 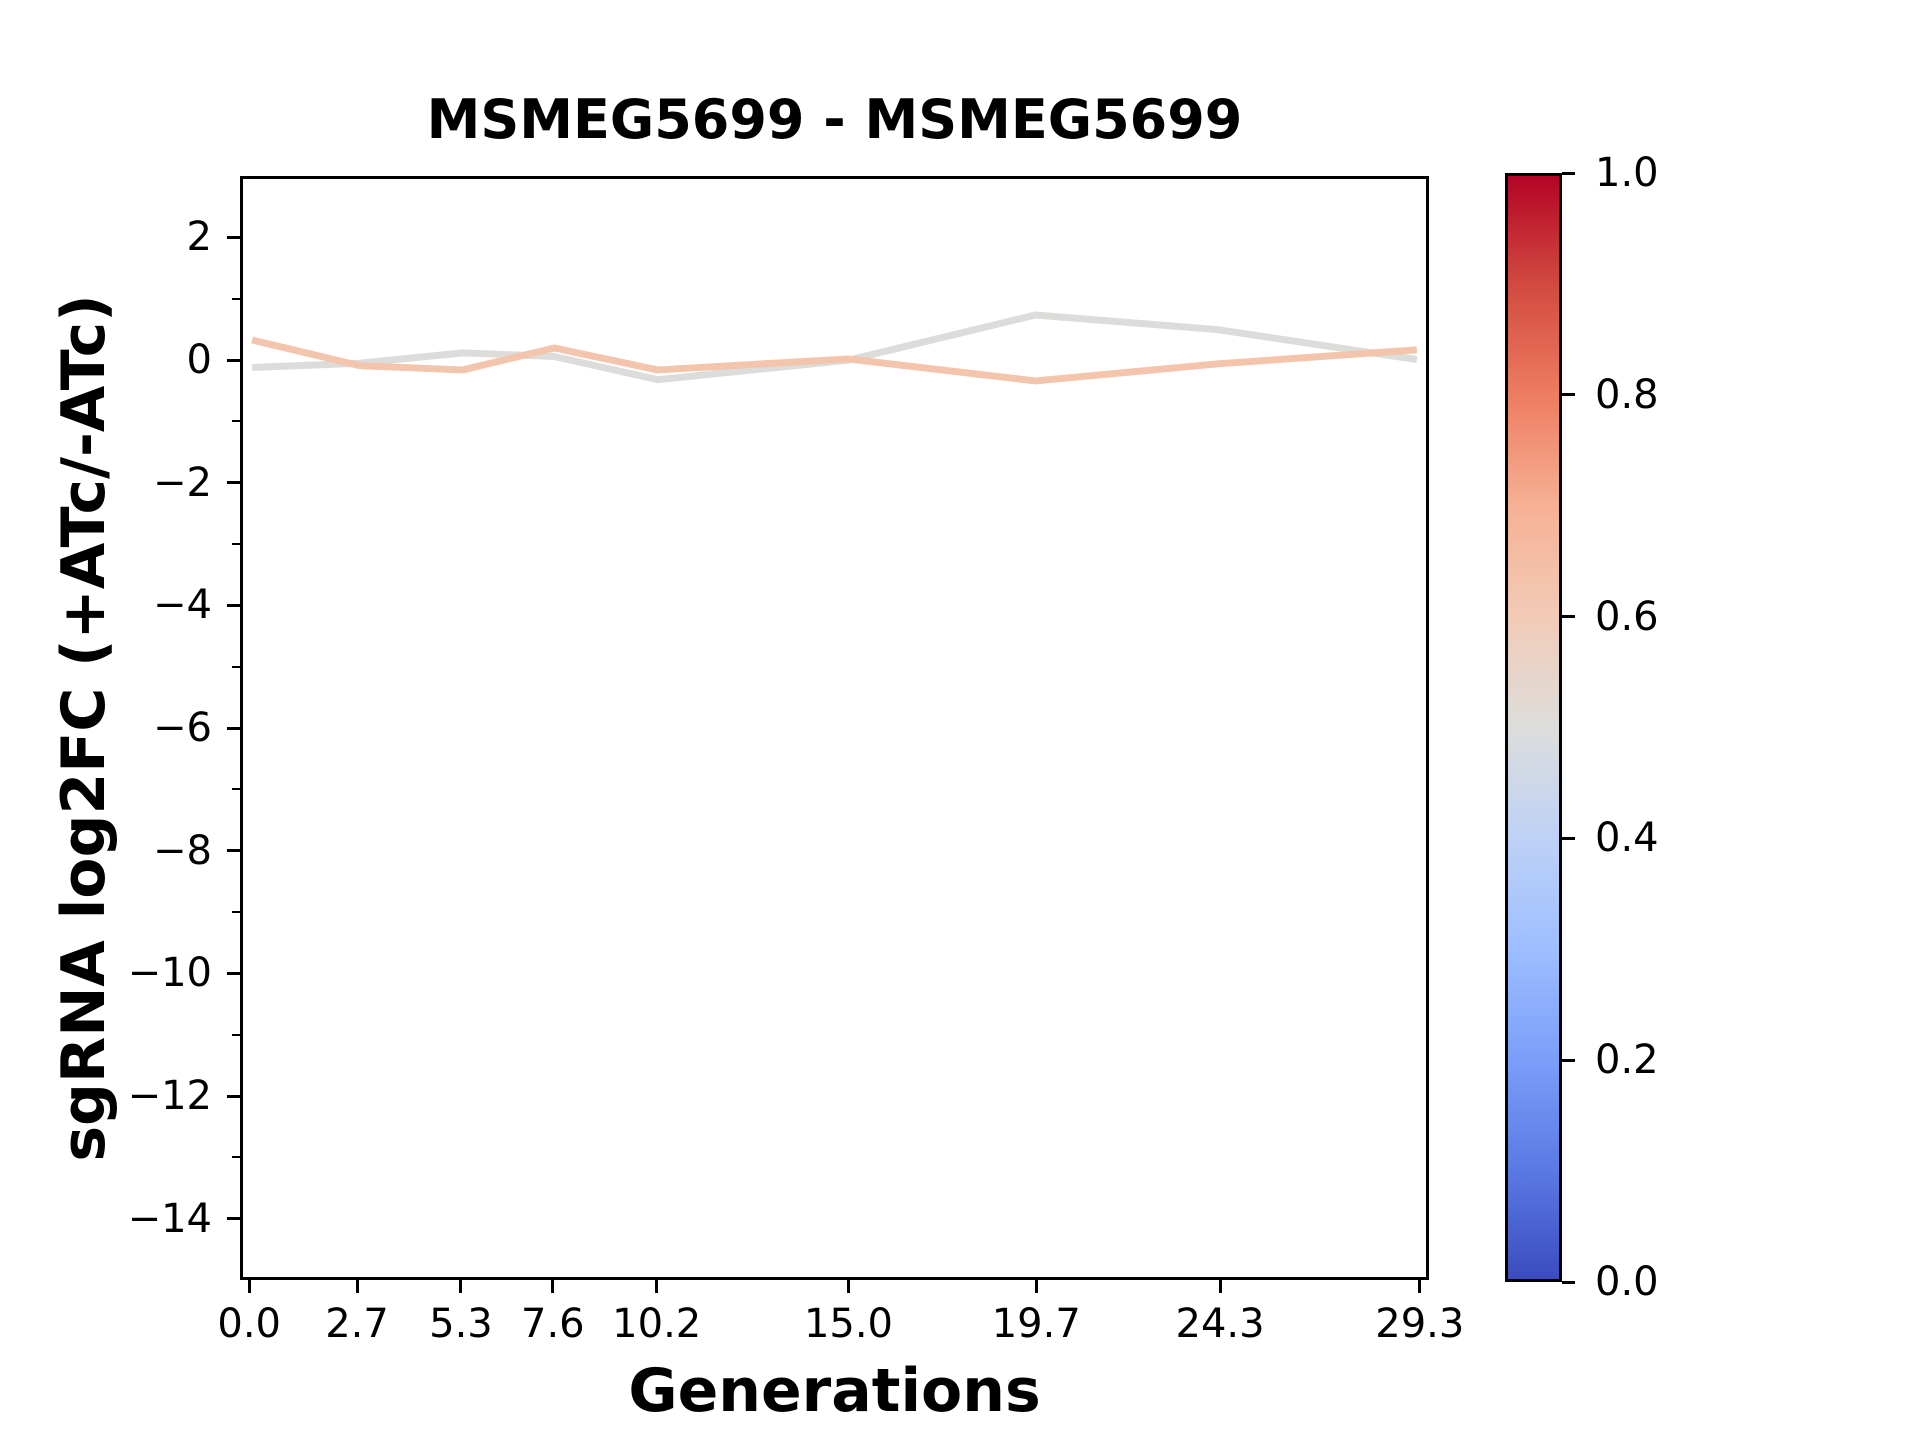 I want to click on colorbar-tick-label: 0.2, so click(x=1627, y=1060).